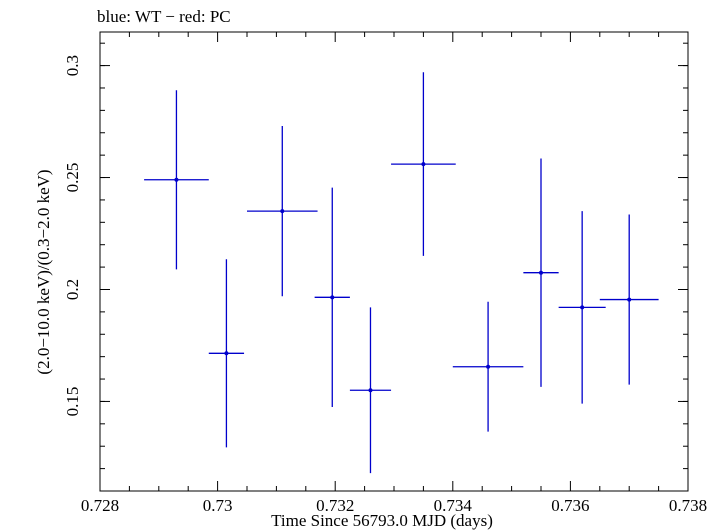 This screenshot has height=532, width=721. Describe the element at coordinates (72, 402) in the screenshot. I see `y-tick-label: 0.15` at that location.